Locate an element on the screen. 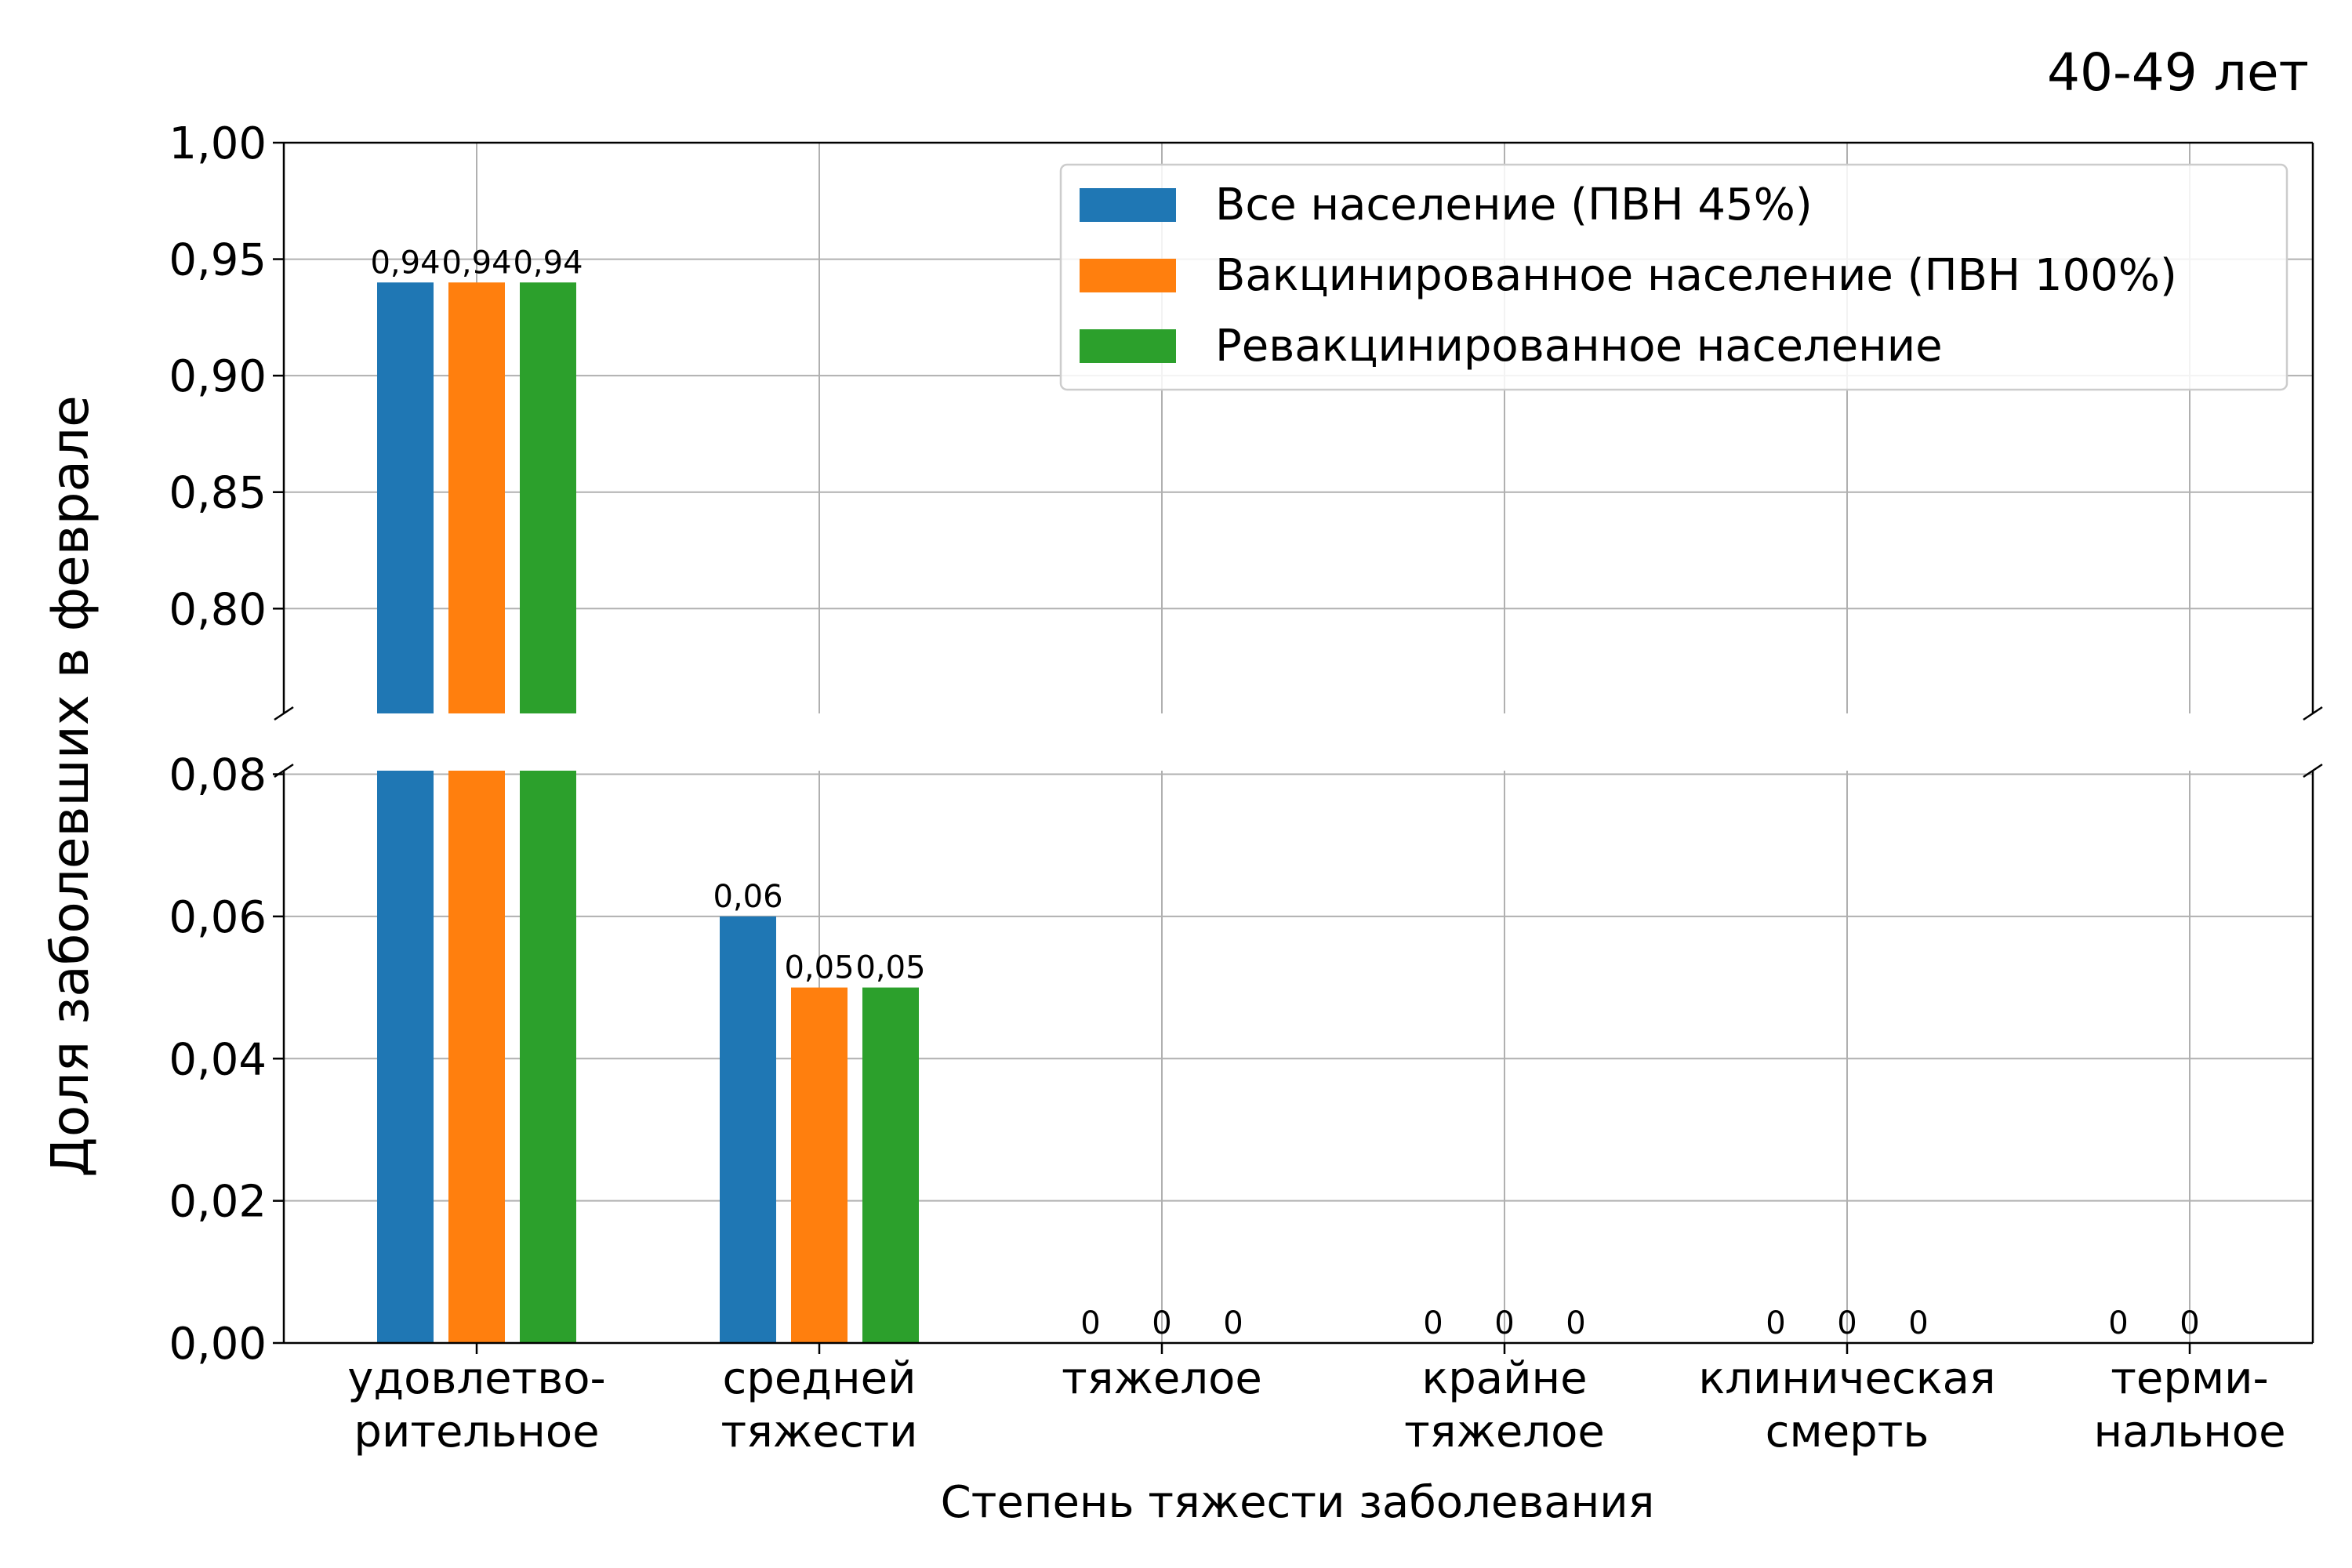  lower-y-tick-label: 0,06 is located at coordinates (218, 917).